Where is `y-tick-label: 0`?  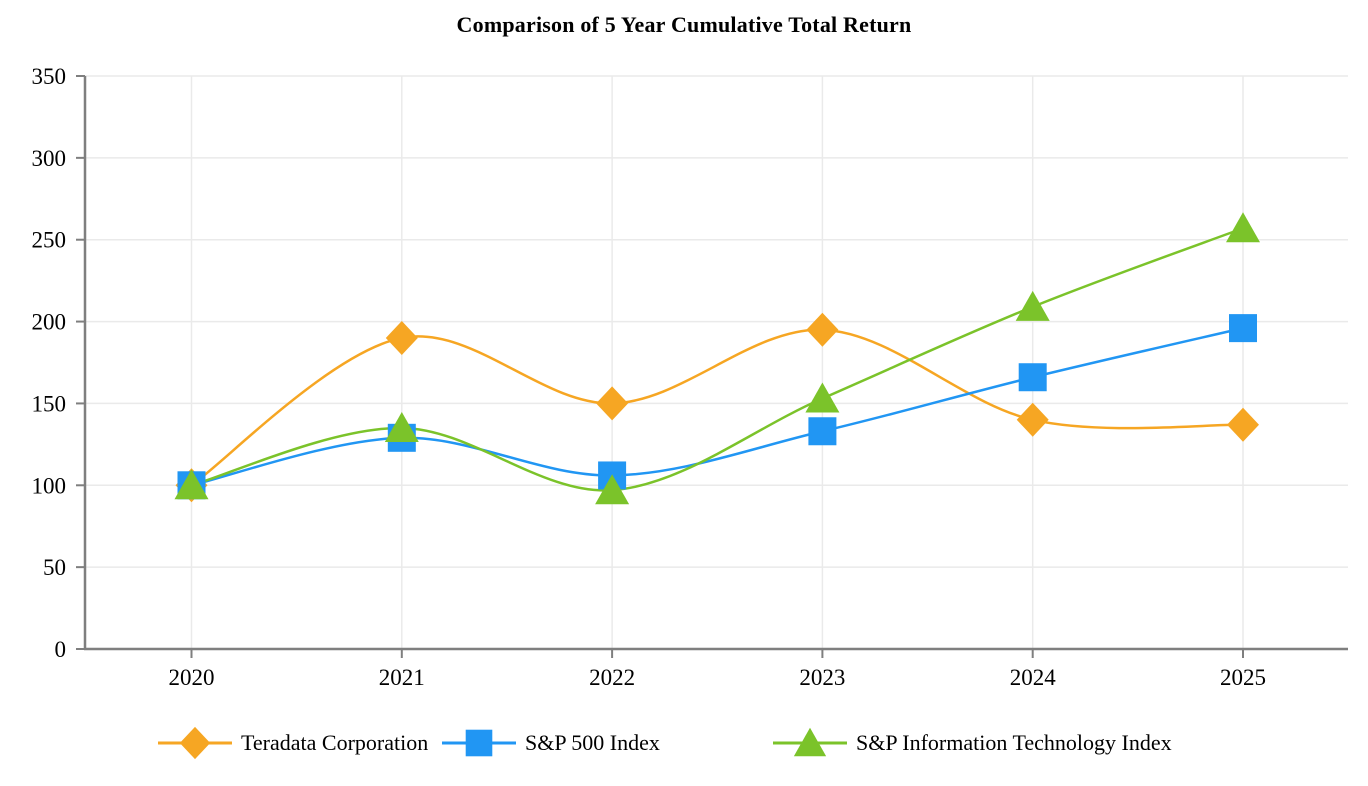 y-tick-label: 0 is located at coordinates (61, 649).